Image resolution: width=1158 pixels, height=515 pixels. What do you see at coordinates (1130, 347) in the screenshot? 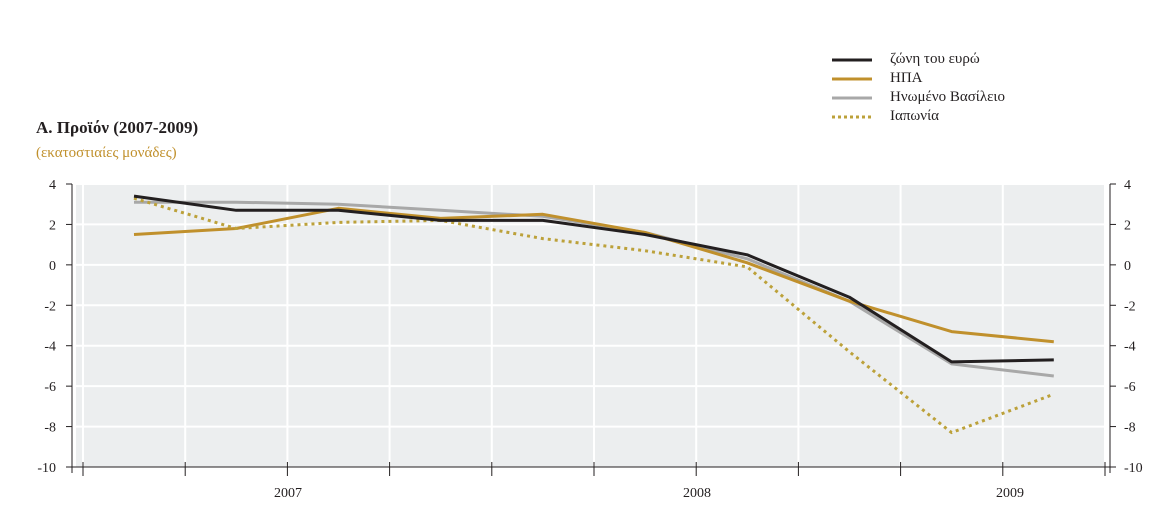
I see `y-tick-label-right: -4` at bounding box center [1130, 347].